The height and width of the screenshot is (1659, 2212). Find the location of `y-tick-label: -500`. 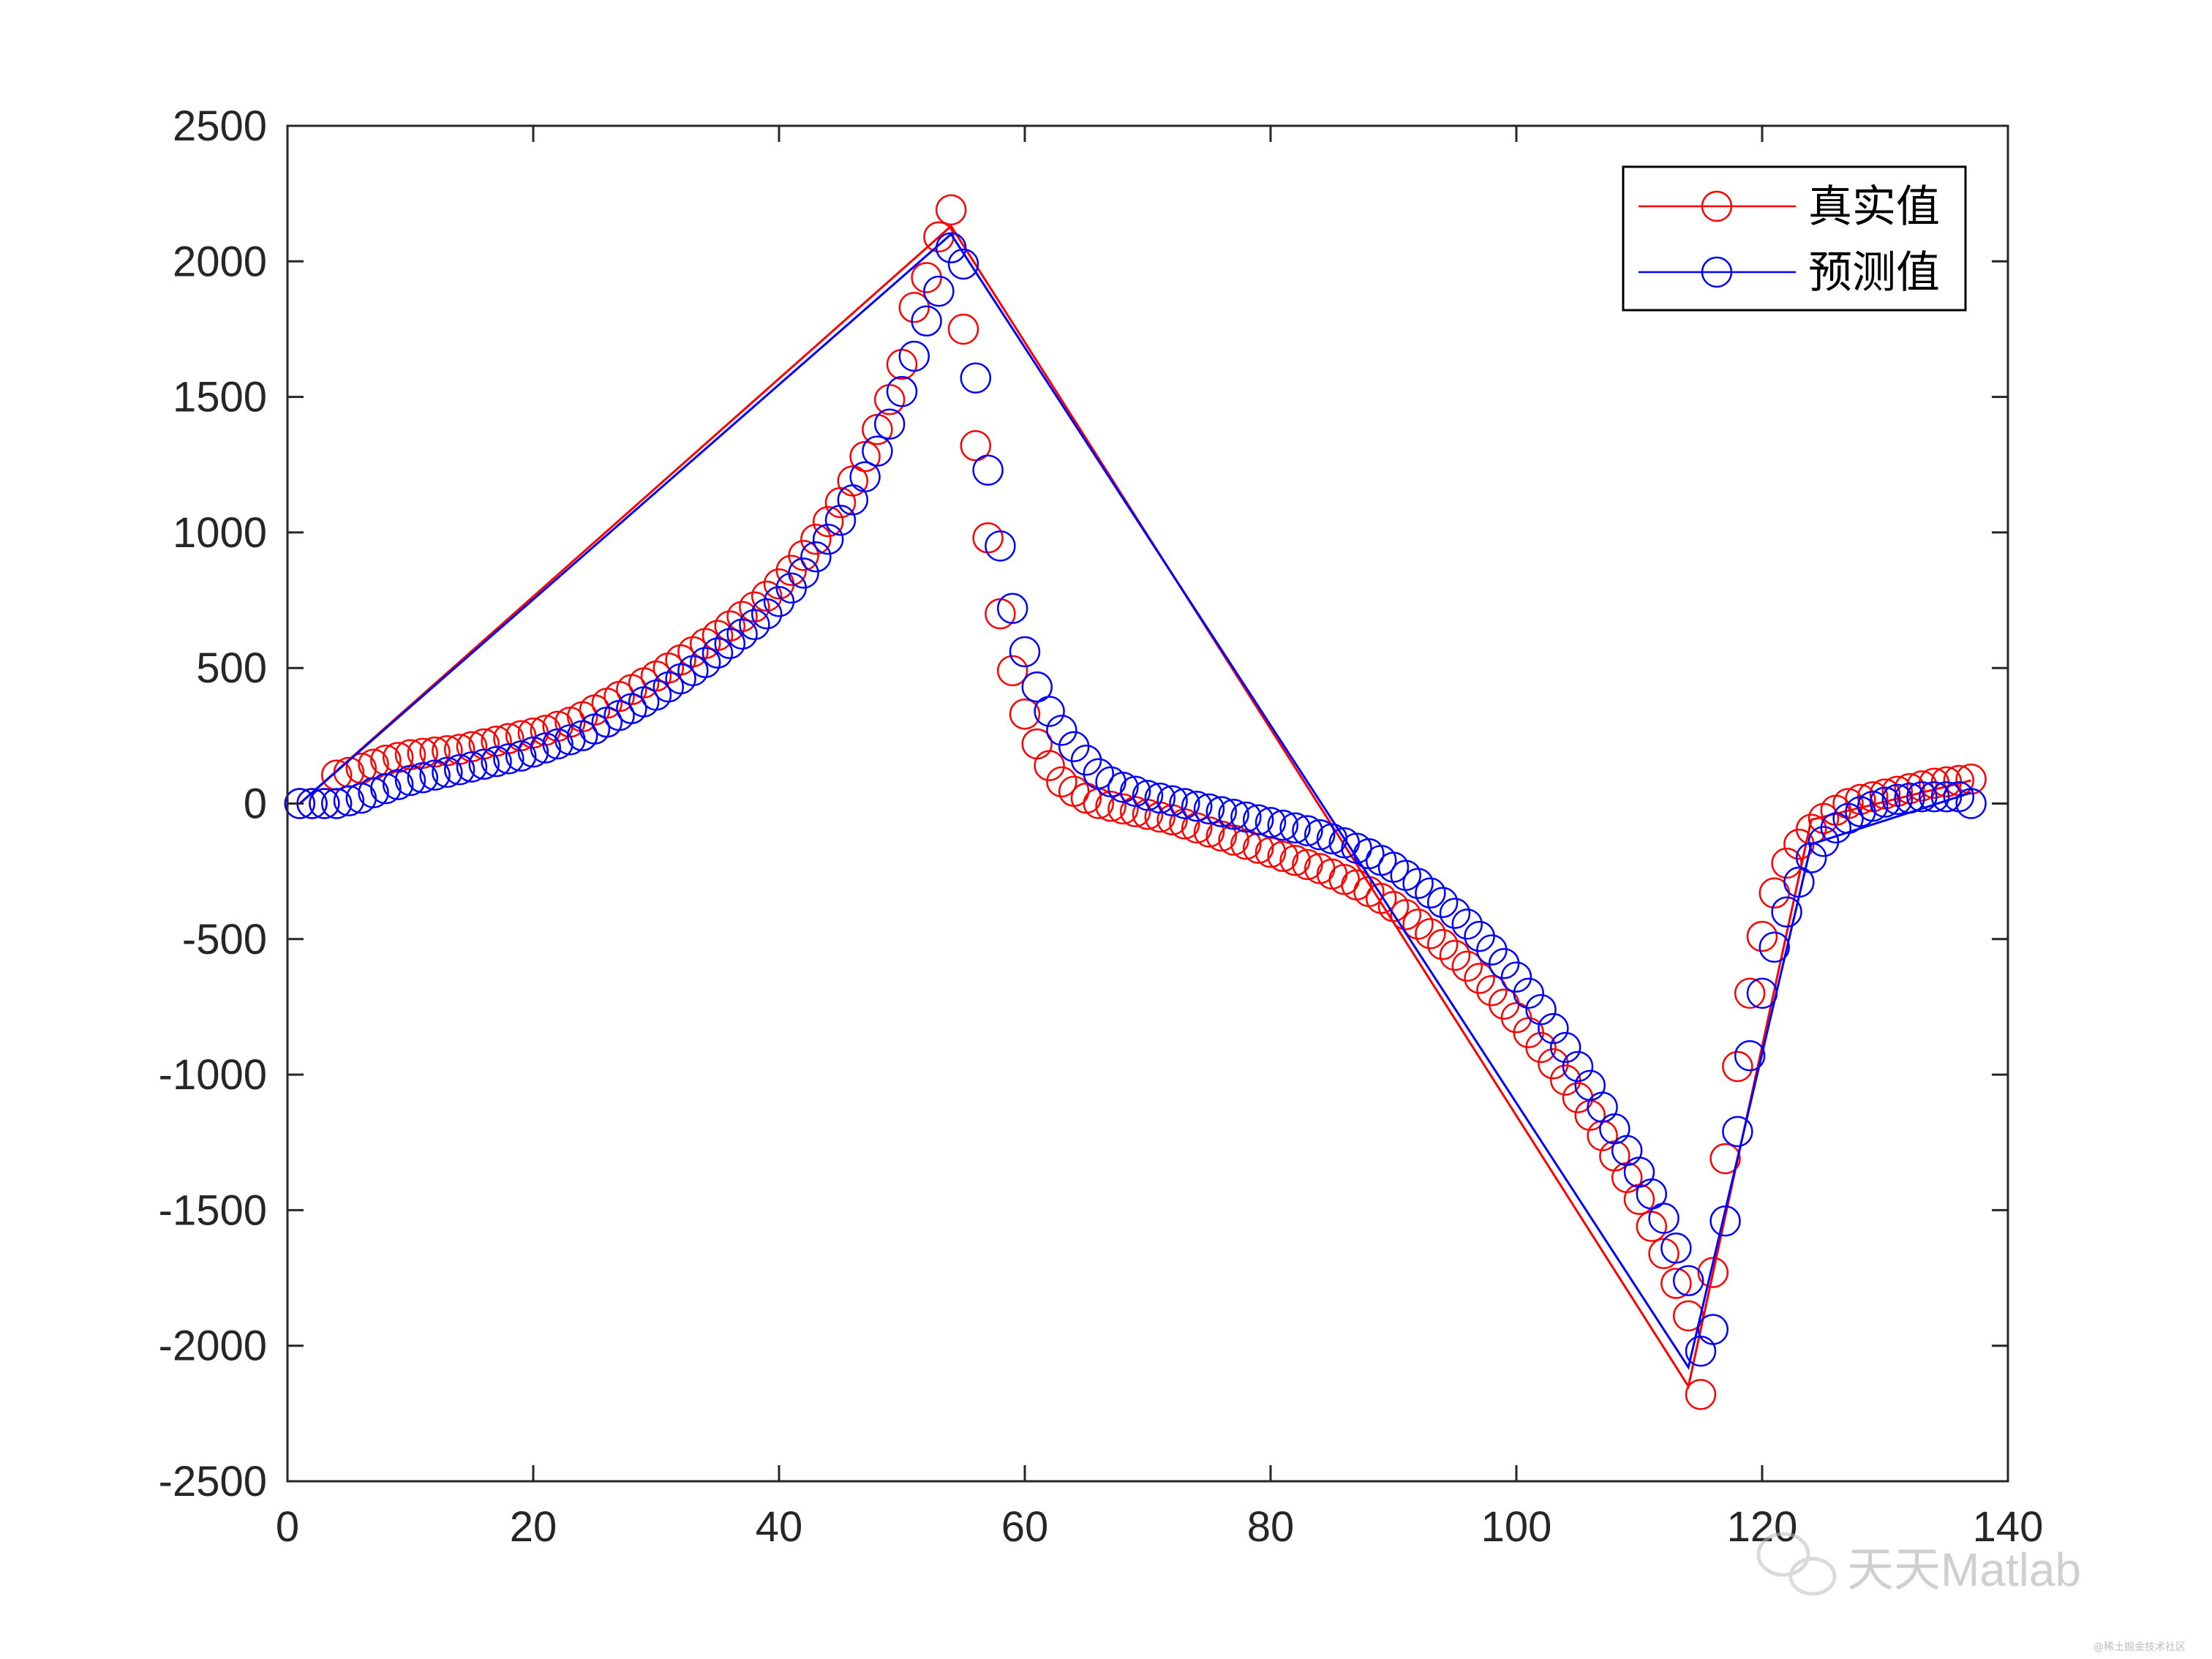

y-tick-label: -500 is located at coordinates (224, 939).